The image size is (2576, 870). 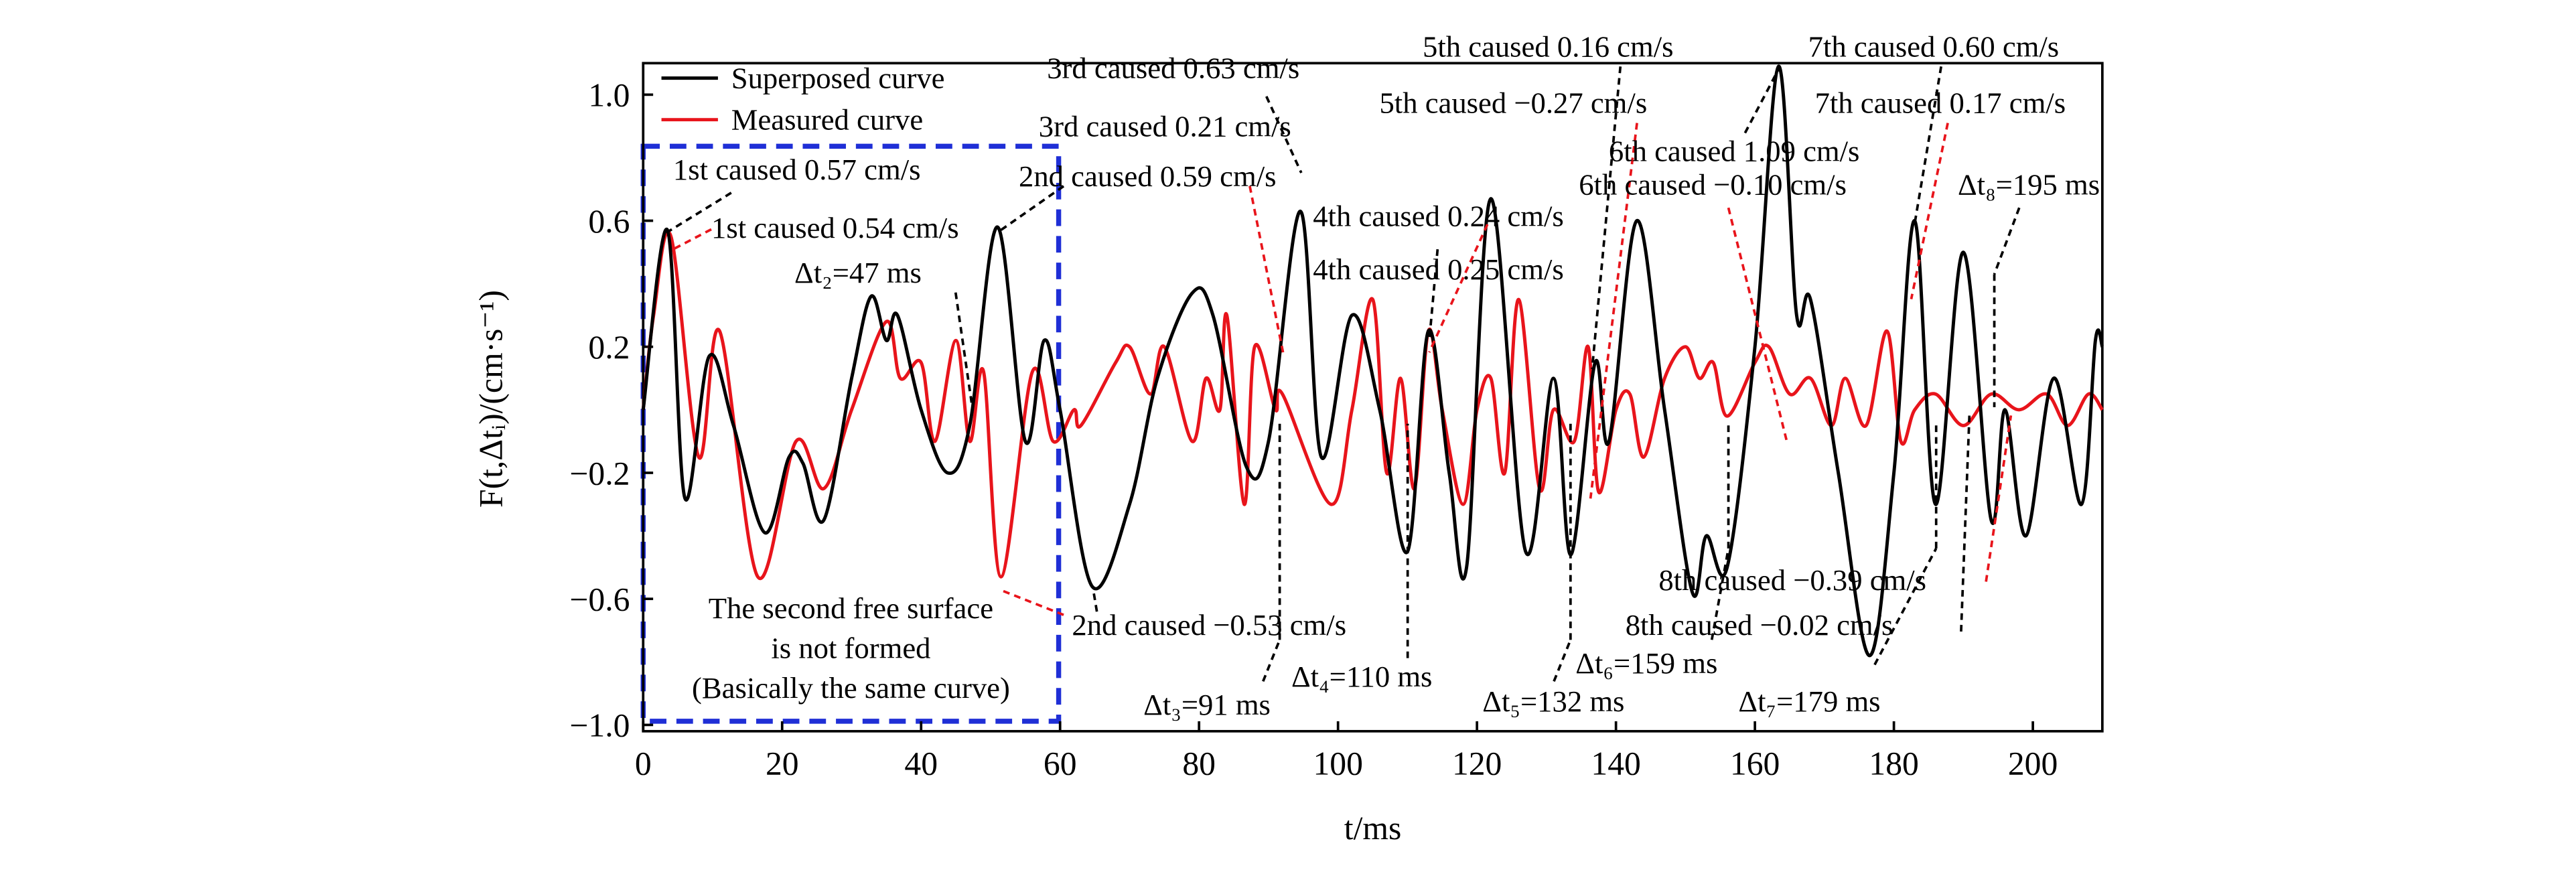 I want to click on y-tick-label: 0.2, so click(x=609, y=347).